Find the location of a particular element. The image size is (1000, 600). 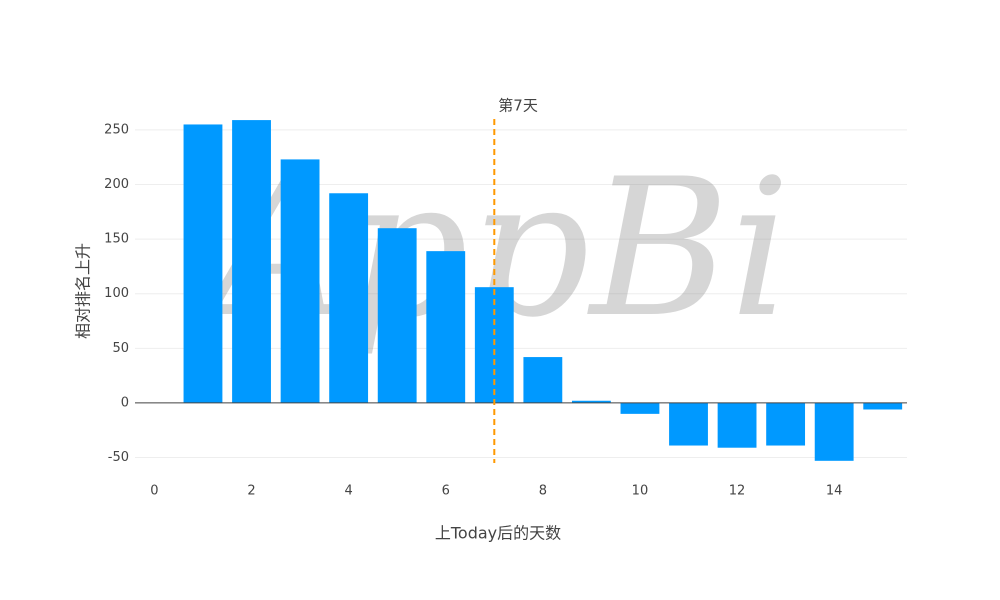

y-tick-label: 100 is located at coordinates (116, 293).